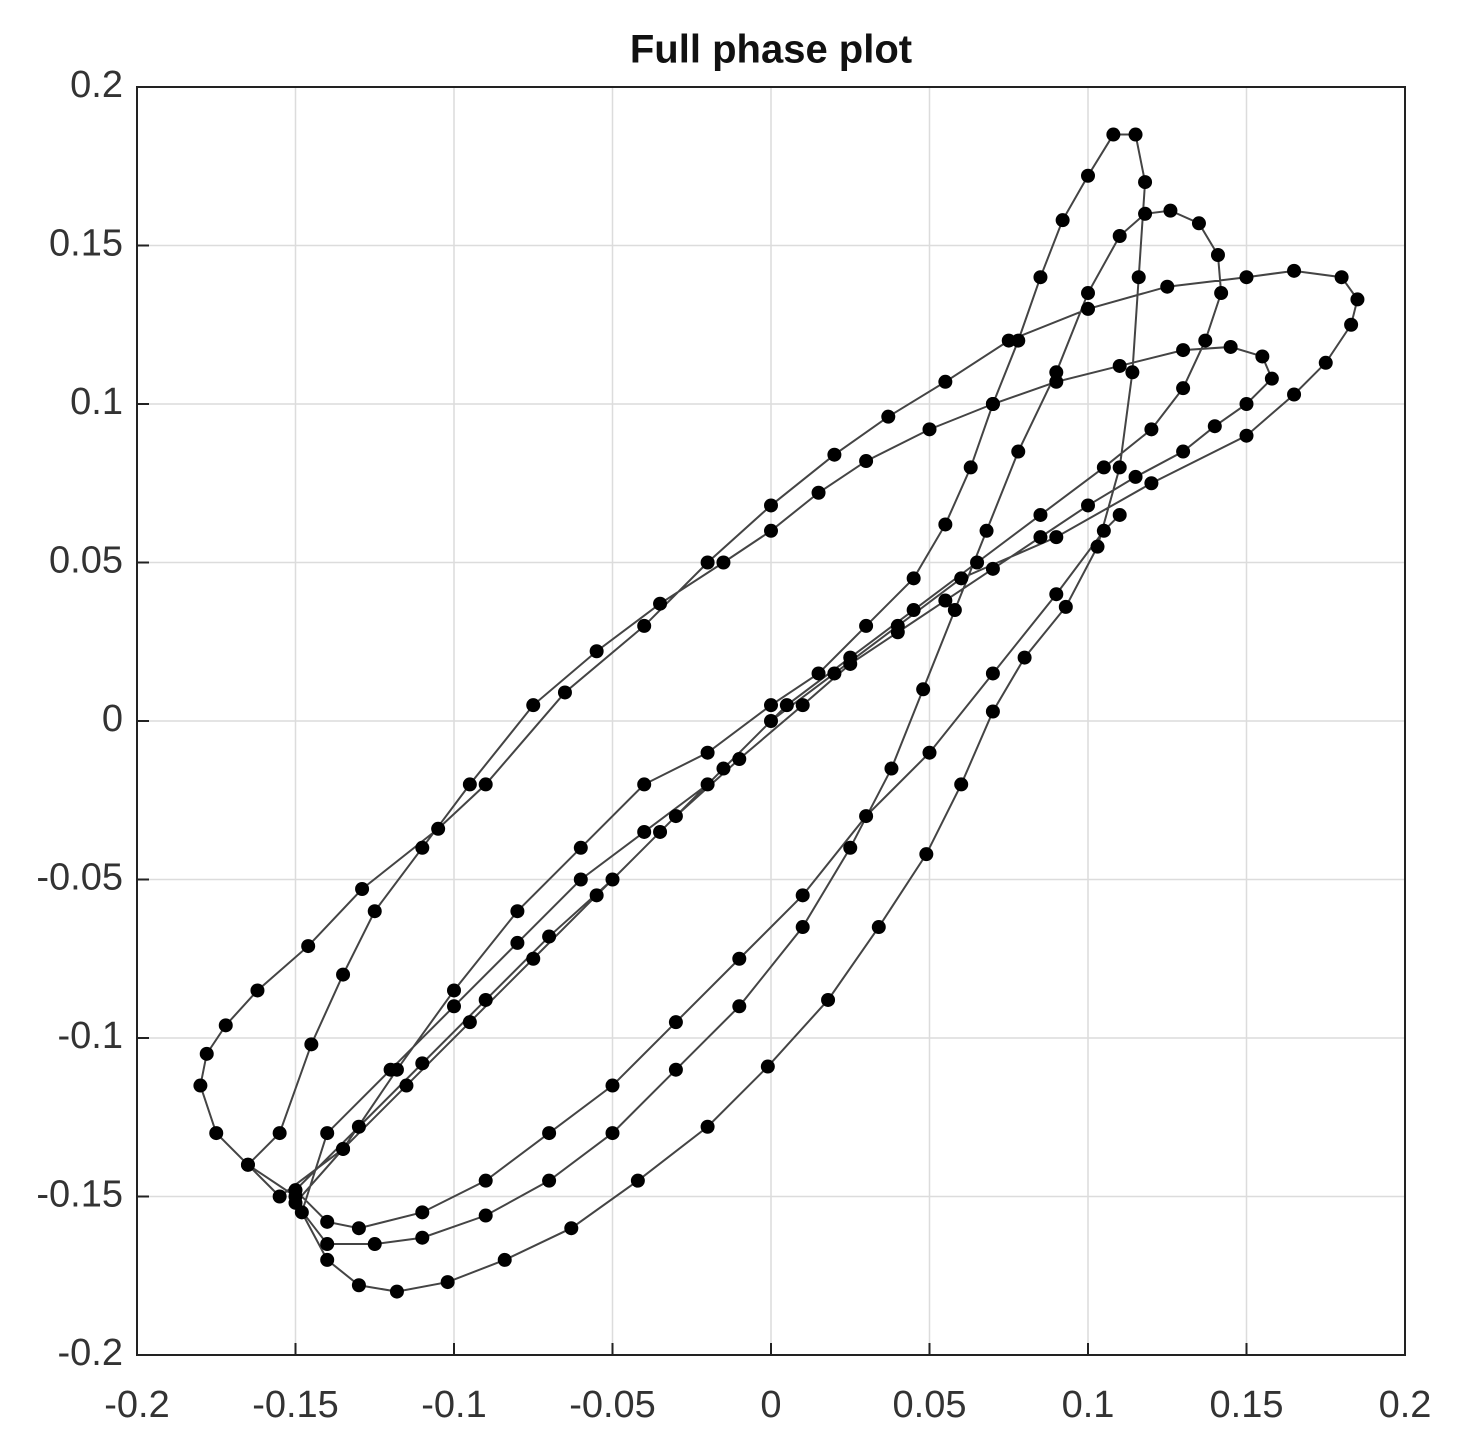  What do you see at coordinates (79, 1195) in the screenshot?
I see `y-tick-label: -0.15` at bounding box center [79, 1195].